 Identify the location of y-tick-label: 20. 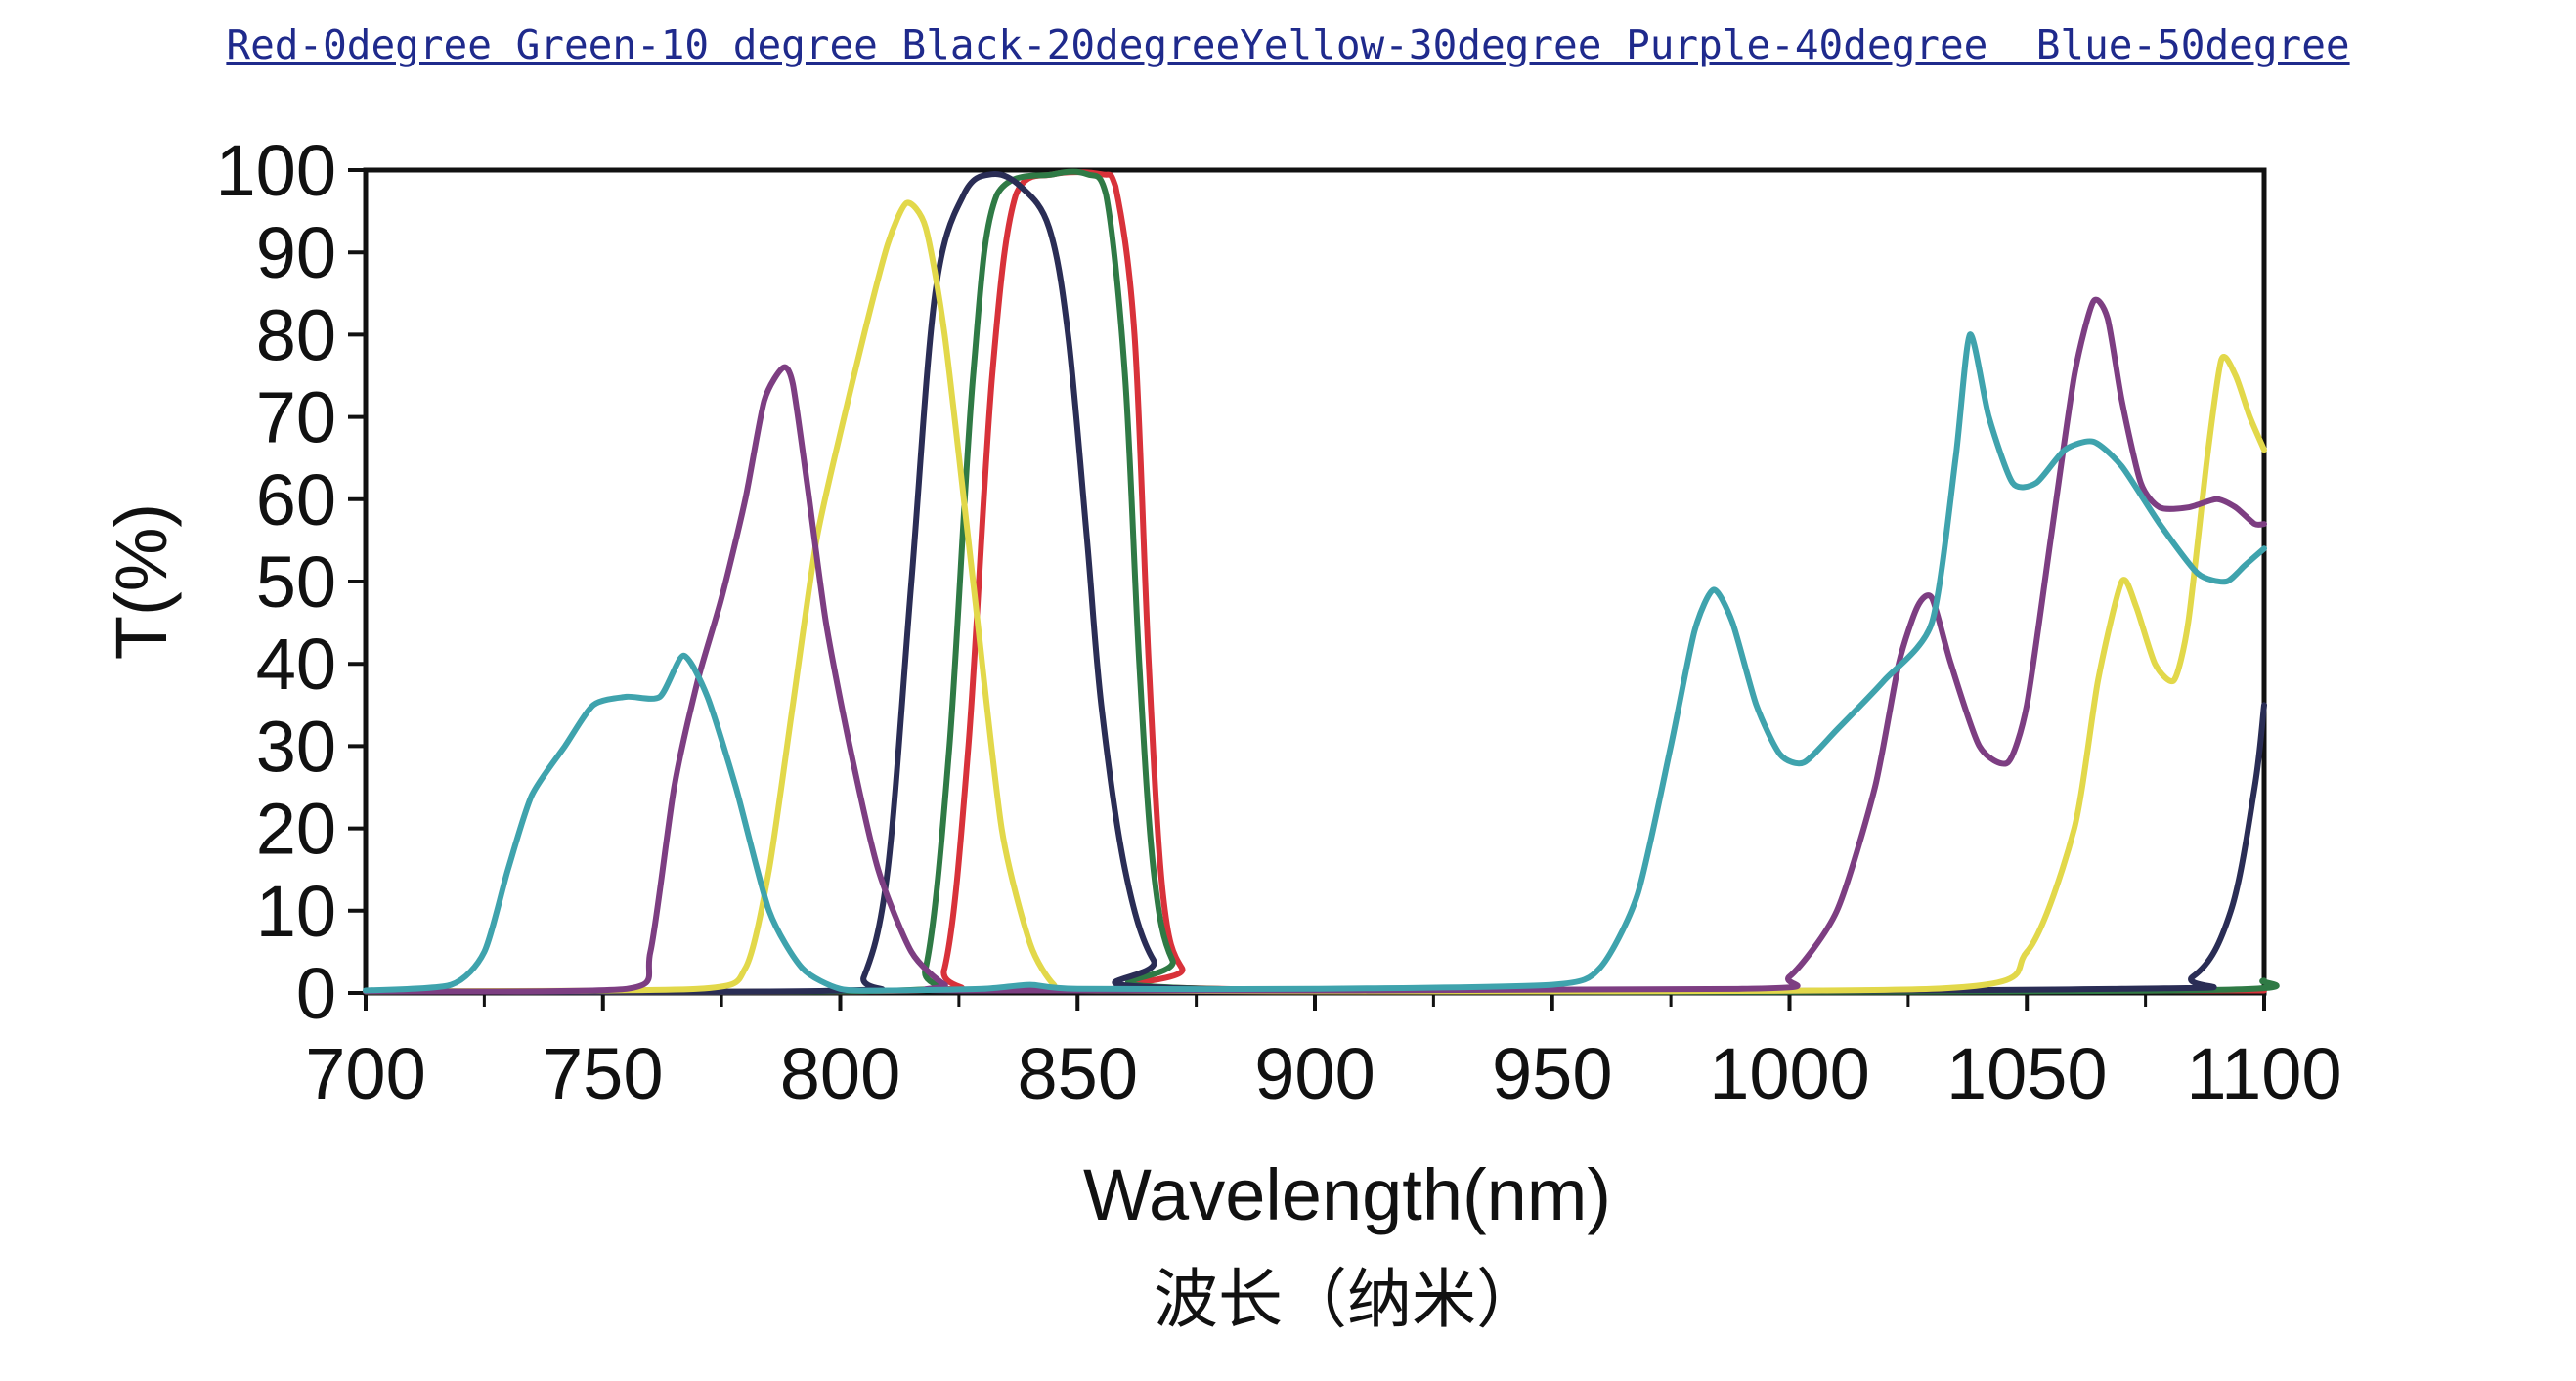
(296, 829).